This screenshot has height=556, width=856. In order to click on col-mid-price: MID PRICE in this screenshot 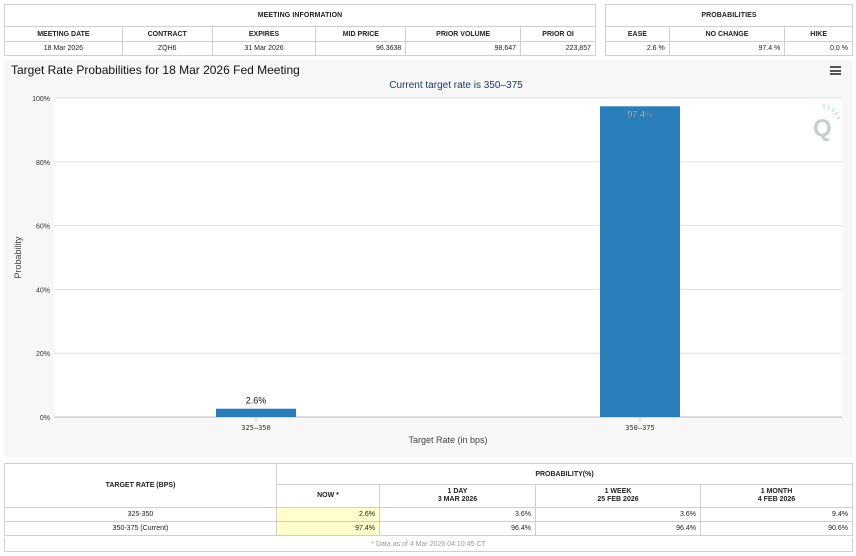, I will do `click(361, 34)`.